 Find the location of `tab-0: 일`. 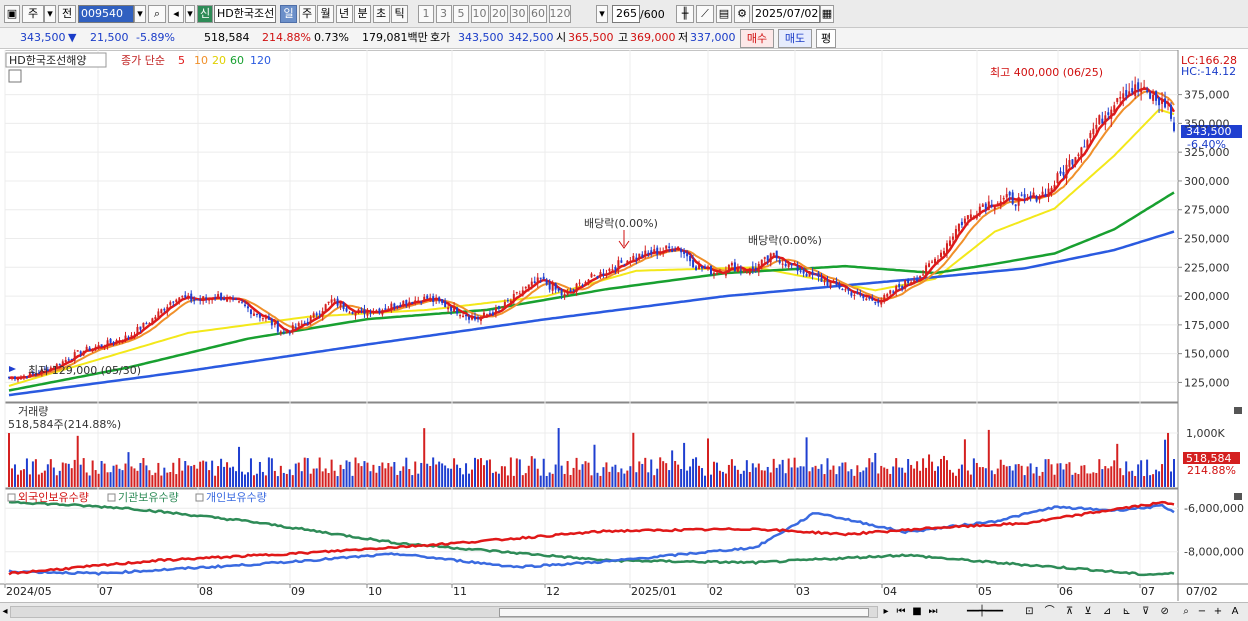

tab-0: 일 is located at coordinates (288, 14).